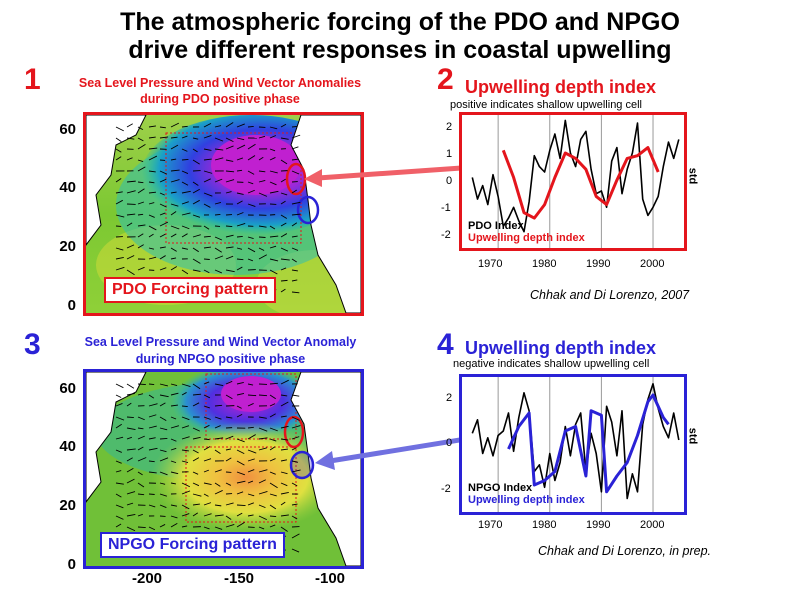 Image resolution: width=800 pixels, height=600 pixels. Describe the element at coordinates (500, 488) in the screenshot. I see `panel4-legend-black: NPGO Index` at that location.